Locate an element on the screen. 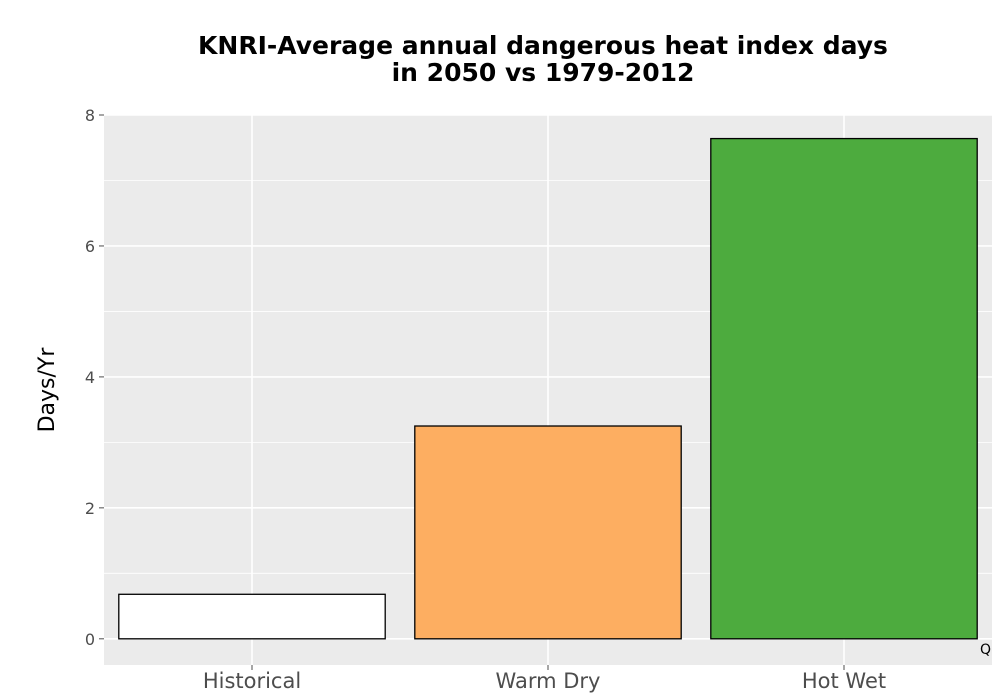 This screenshot has width=1000, height=700. y-tick-label: 4 is located at coordinates (90, 377).